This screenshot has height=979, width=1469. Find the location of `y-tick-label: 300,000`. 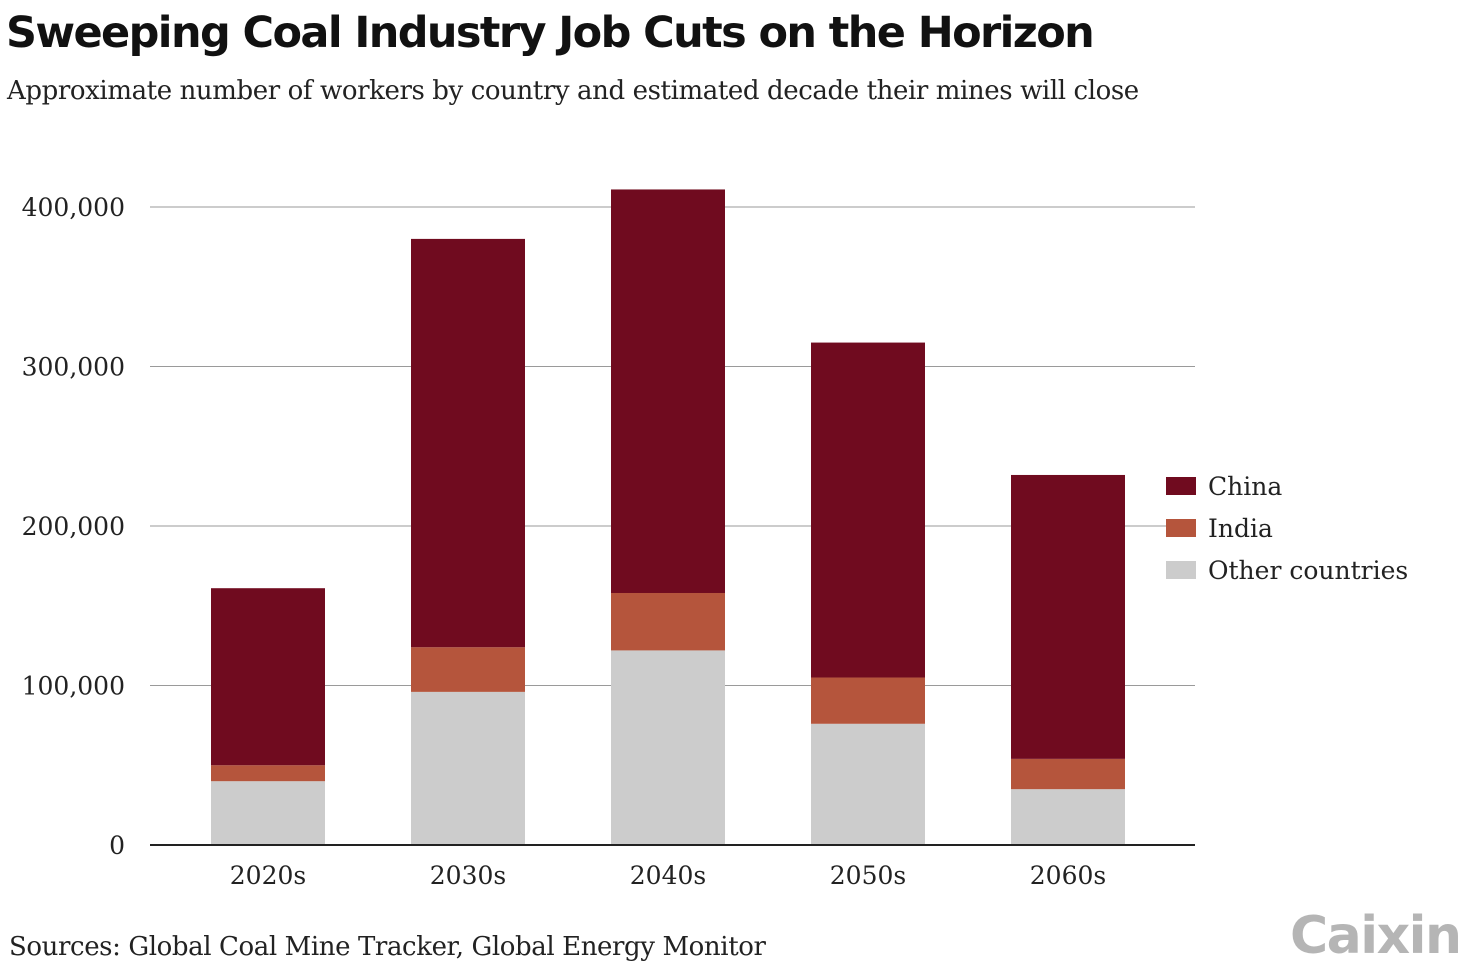

y-tick-label: 300,000 is located at coordinates (73, 367).